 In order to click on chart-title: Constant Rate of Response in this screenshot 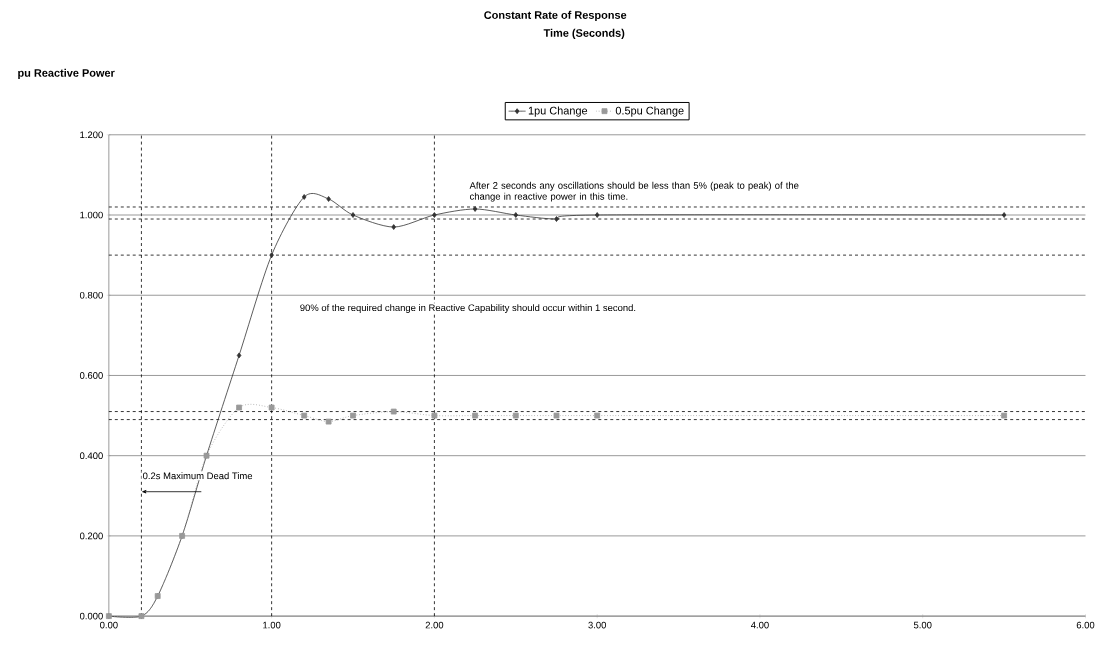, I will do `click(555, 16)`.